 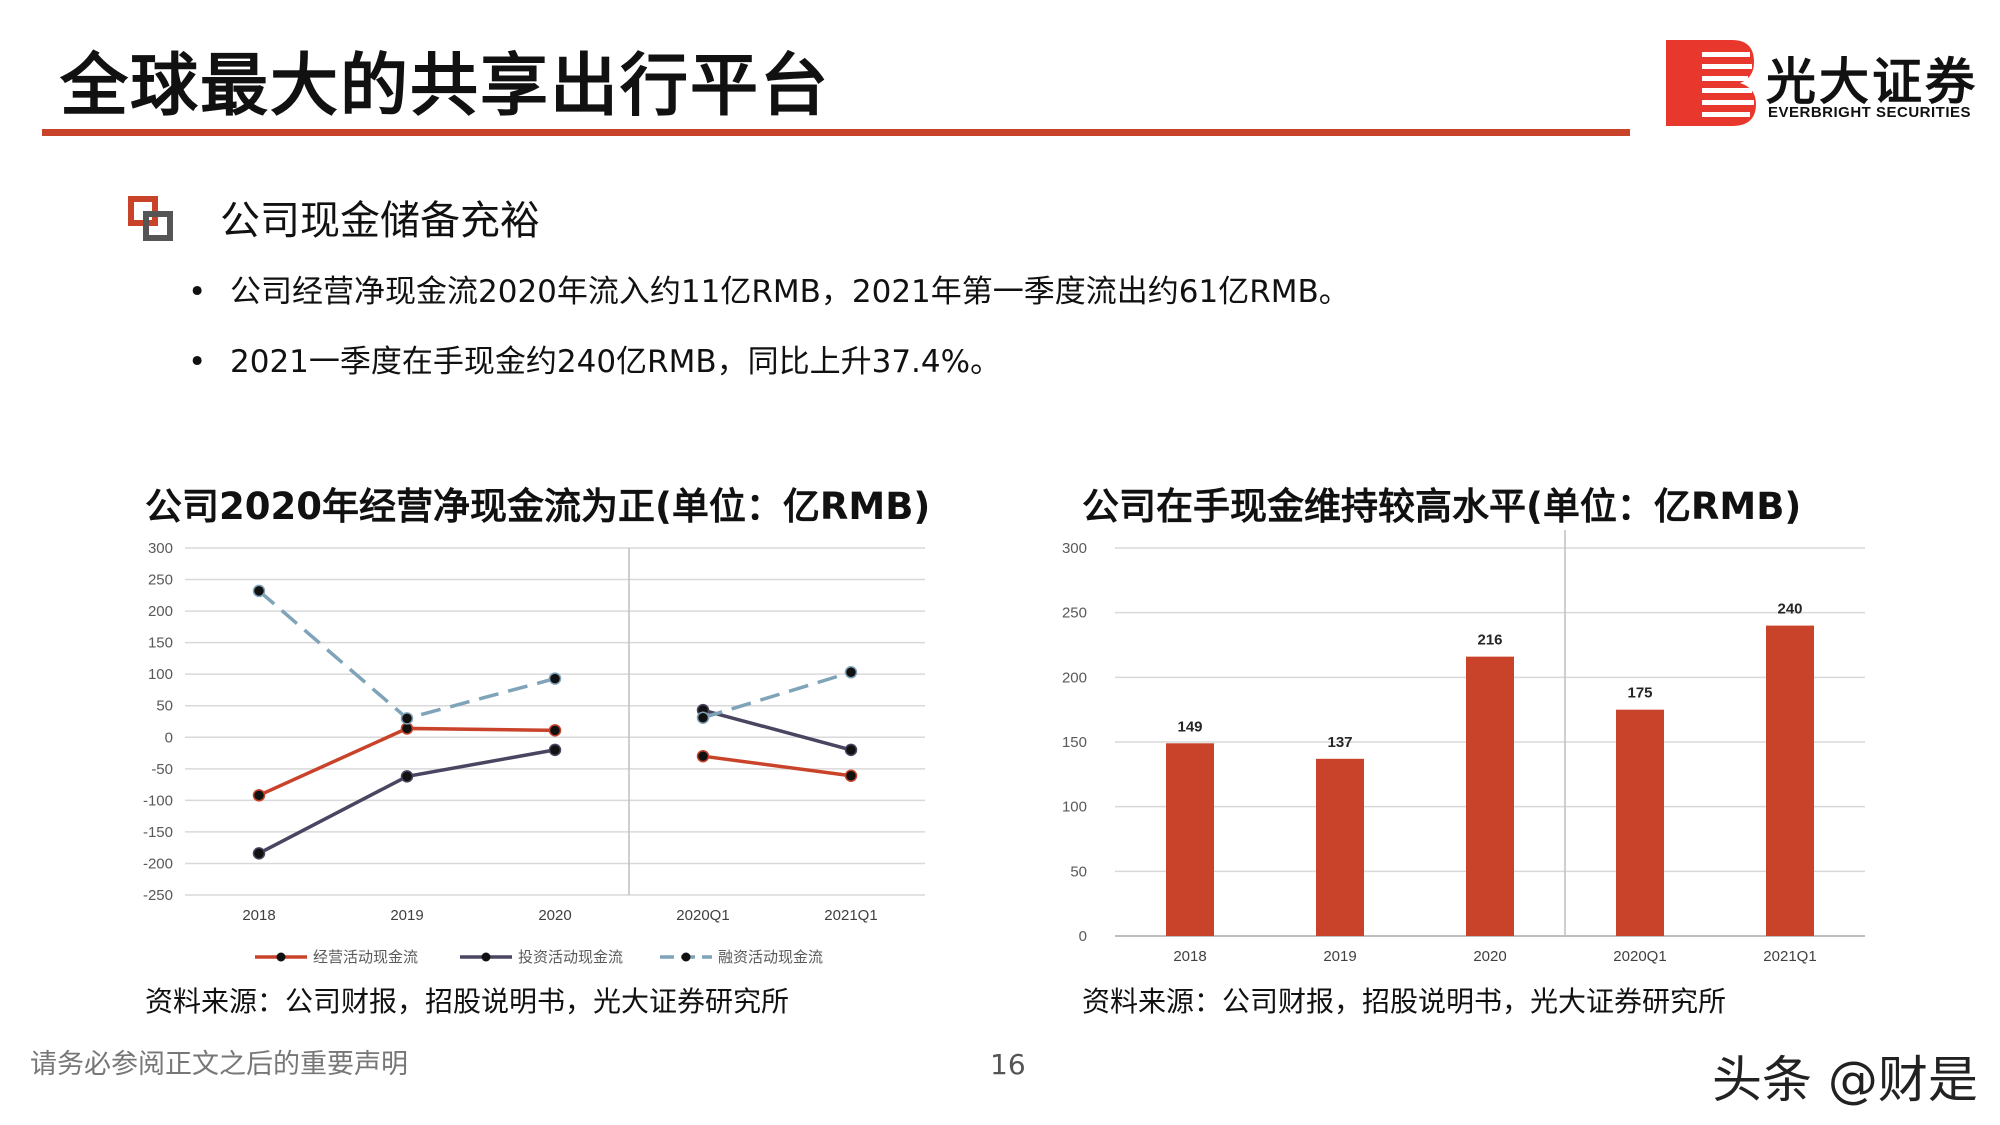 What do you see at coordinates (219, 1064) in the screenshot?
I see `disclaimer-text: 请务必参阅正文之后的重要声明` at bounding box center [219, 1064].